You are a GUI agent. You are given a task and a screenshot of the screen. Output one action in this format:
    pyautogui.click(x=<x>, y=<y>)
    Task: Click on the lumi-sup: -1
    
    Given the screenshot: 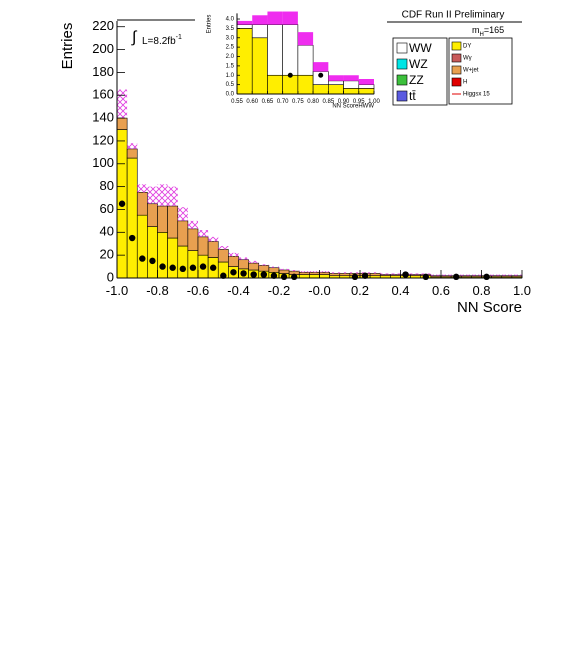 What is the action you would take?
    pyautogui.click(x=179, y=37)
    